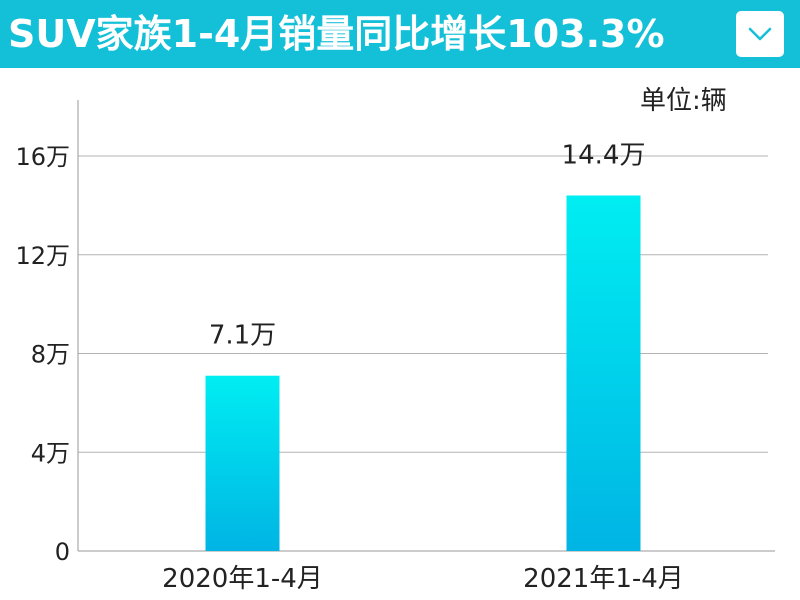  What do you see at coordinates (336, 34) in the screenshot?
I see `page-title: SUV家族1-4月销量同比增长103.3%` at bounding box center [336, 34].